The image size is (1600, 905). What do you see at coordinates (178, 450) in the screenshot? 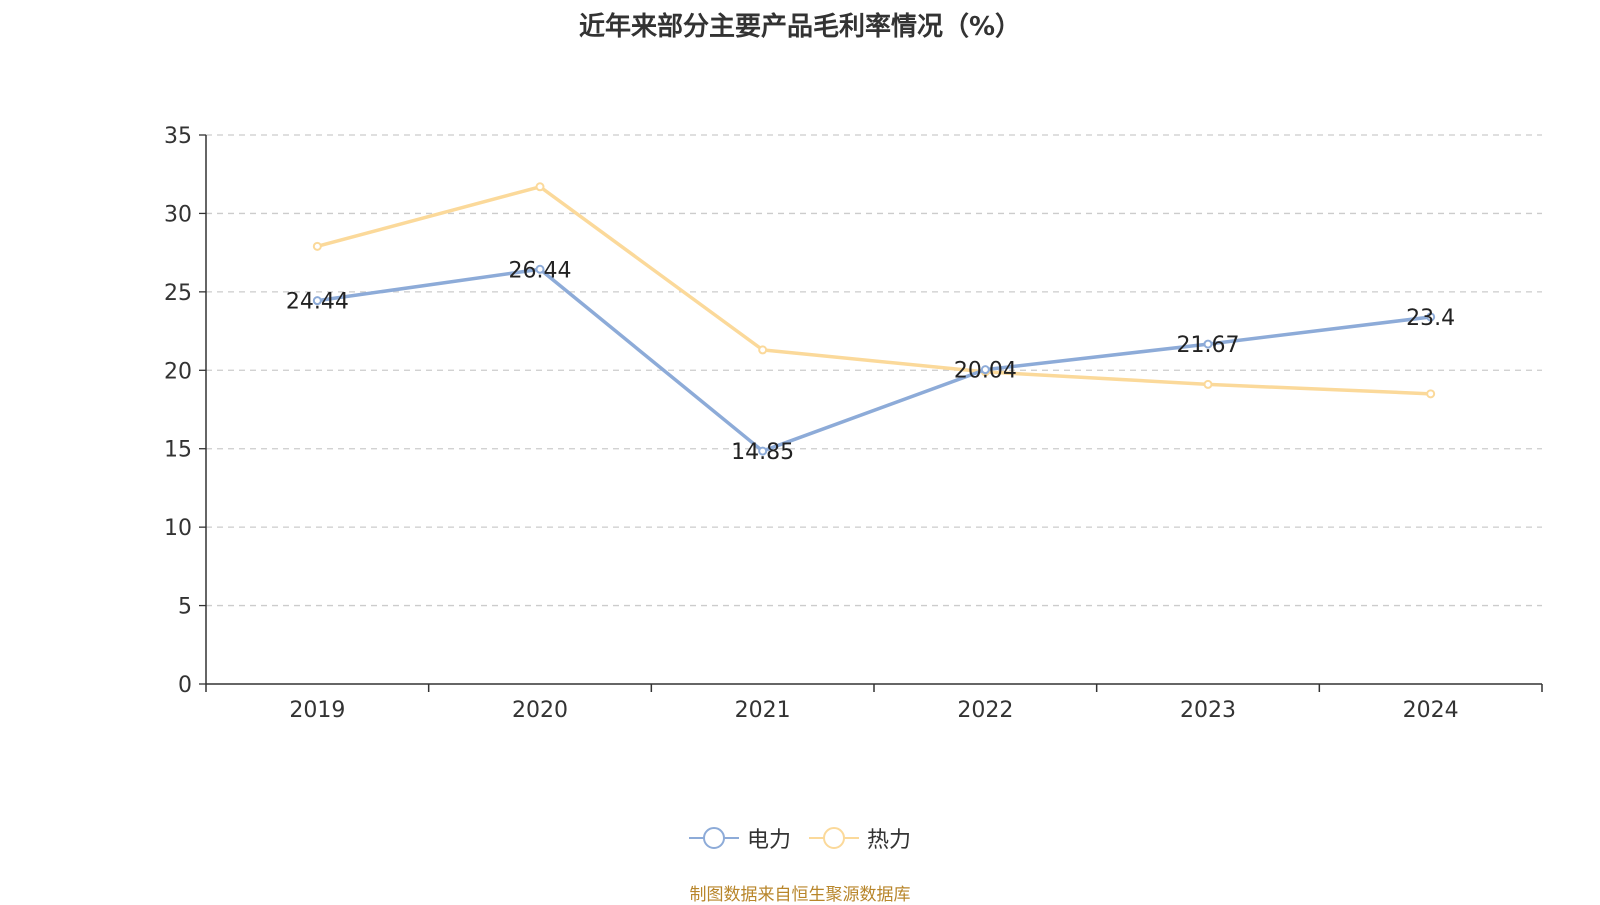
I see `y-tick-label: 15` at bounding box center [178, 450].